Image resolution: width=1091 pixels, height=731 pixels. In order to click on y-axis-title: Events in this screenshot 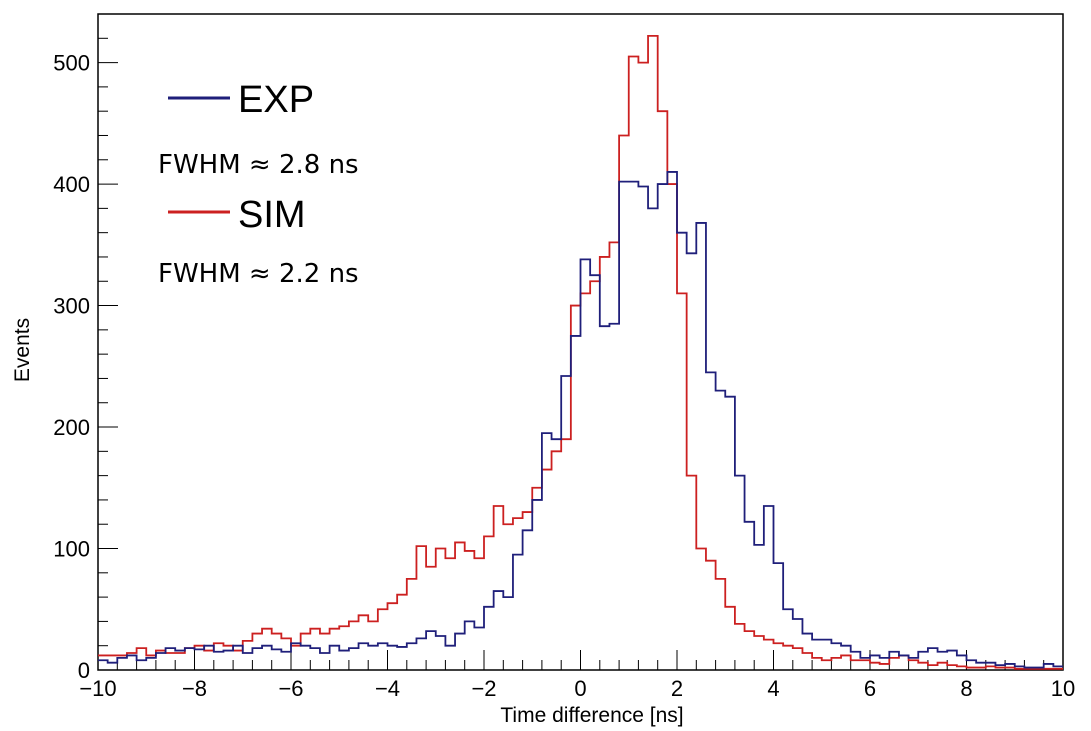, I will do `click(22, 350)`.